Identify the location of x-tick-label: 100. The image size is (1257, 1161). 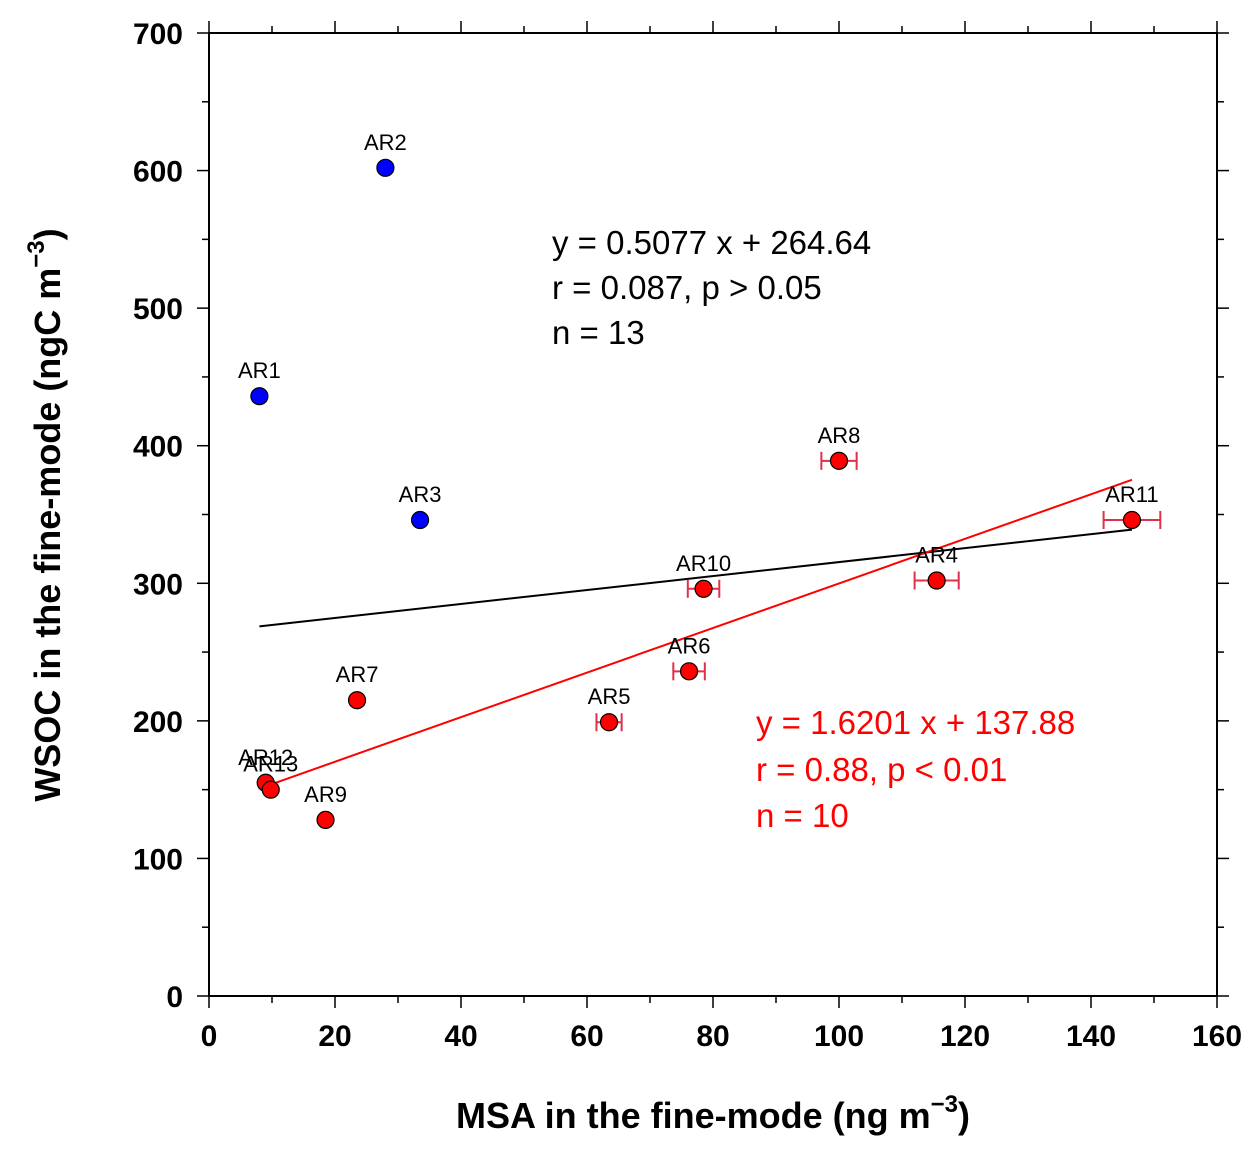
(839, 1036).